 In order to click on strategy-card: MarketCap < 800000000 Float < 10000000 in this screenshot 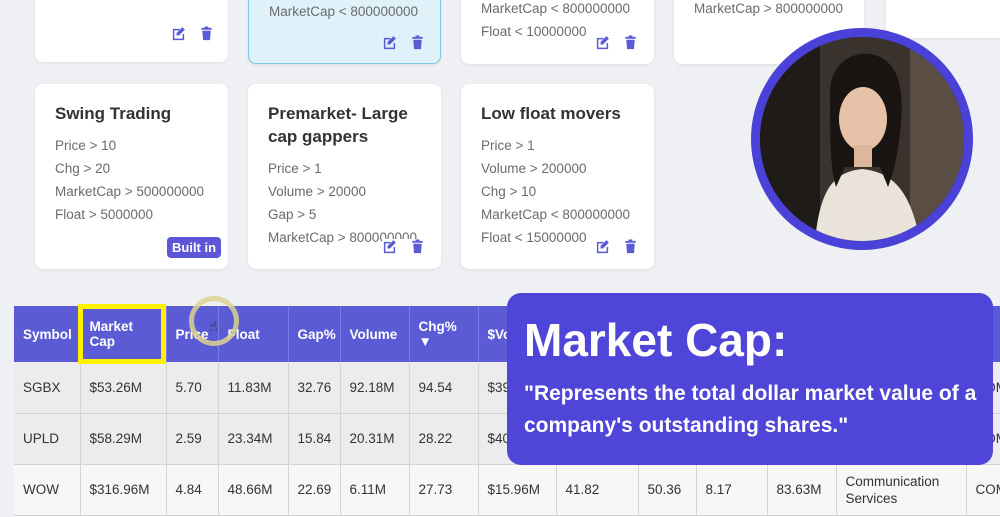, I will do `click(557, 32)`.